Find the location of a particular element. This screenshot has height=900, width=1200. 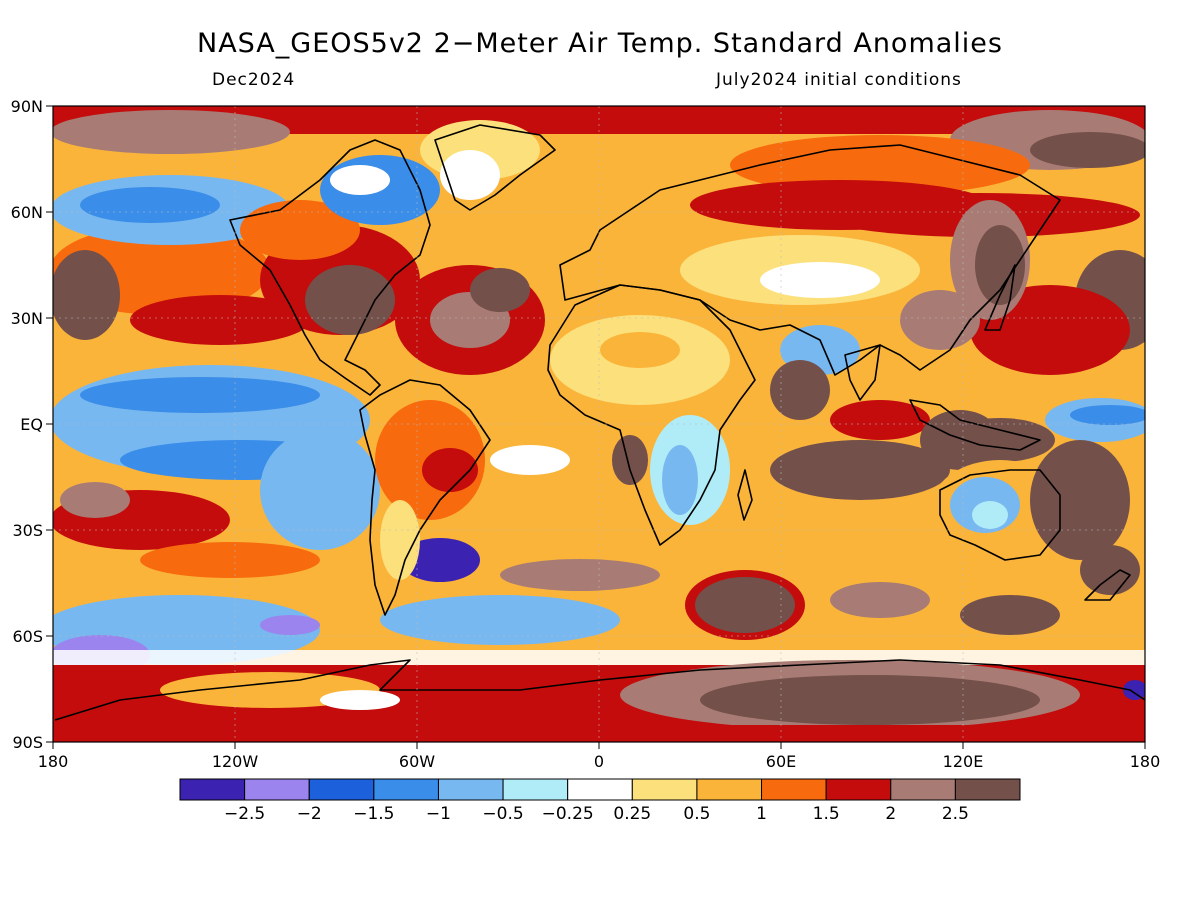

valid-month-label: Dec2024 is located at coordinates (254, 80).